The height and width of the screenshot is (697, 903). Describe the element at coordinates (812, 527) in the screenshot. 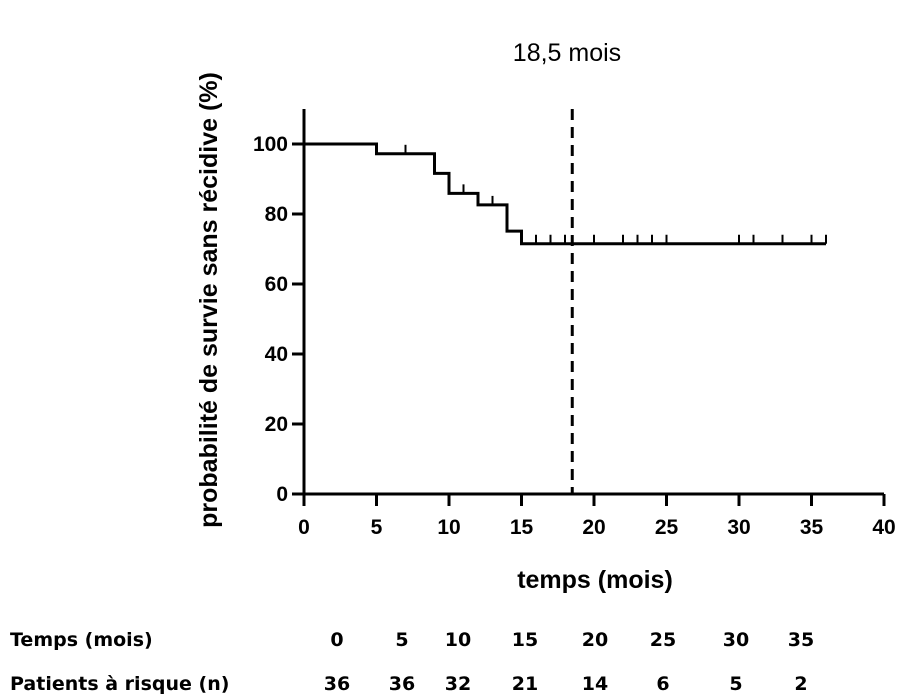

I see `x-tick-label: 35` at that location.